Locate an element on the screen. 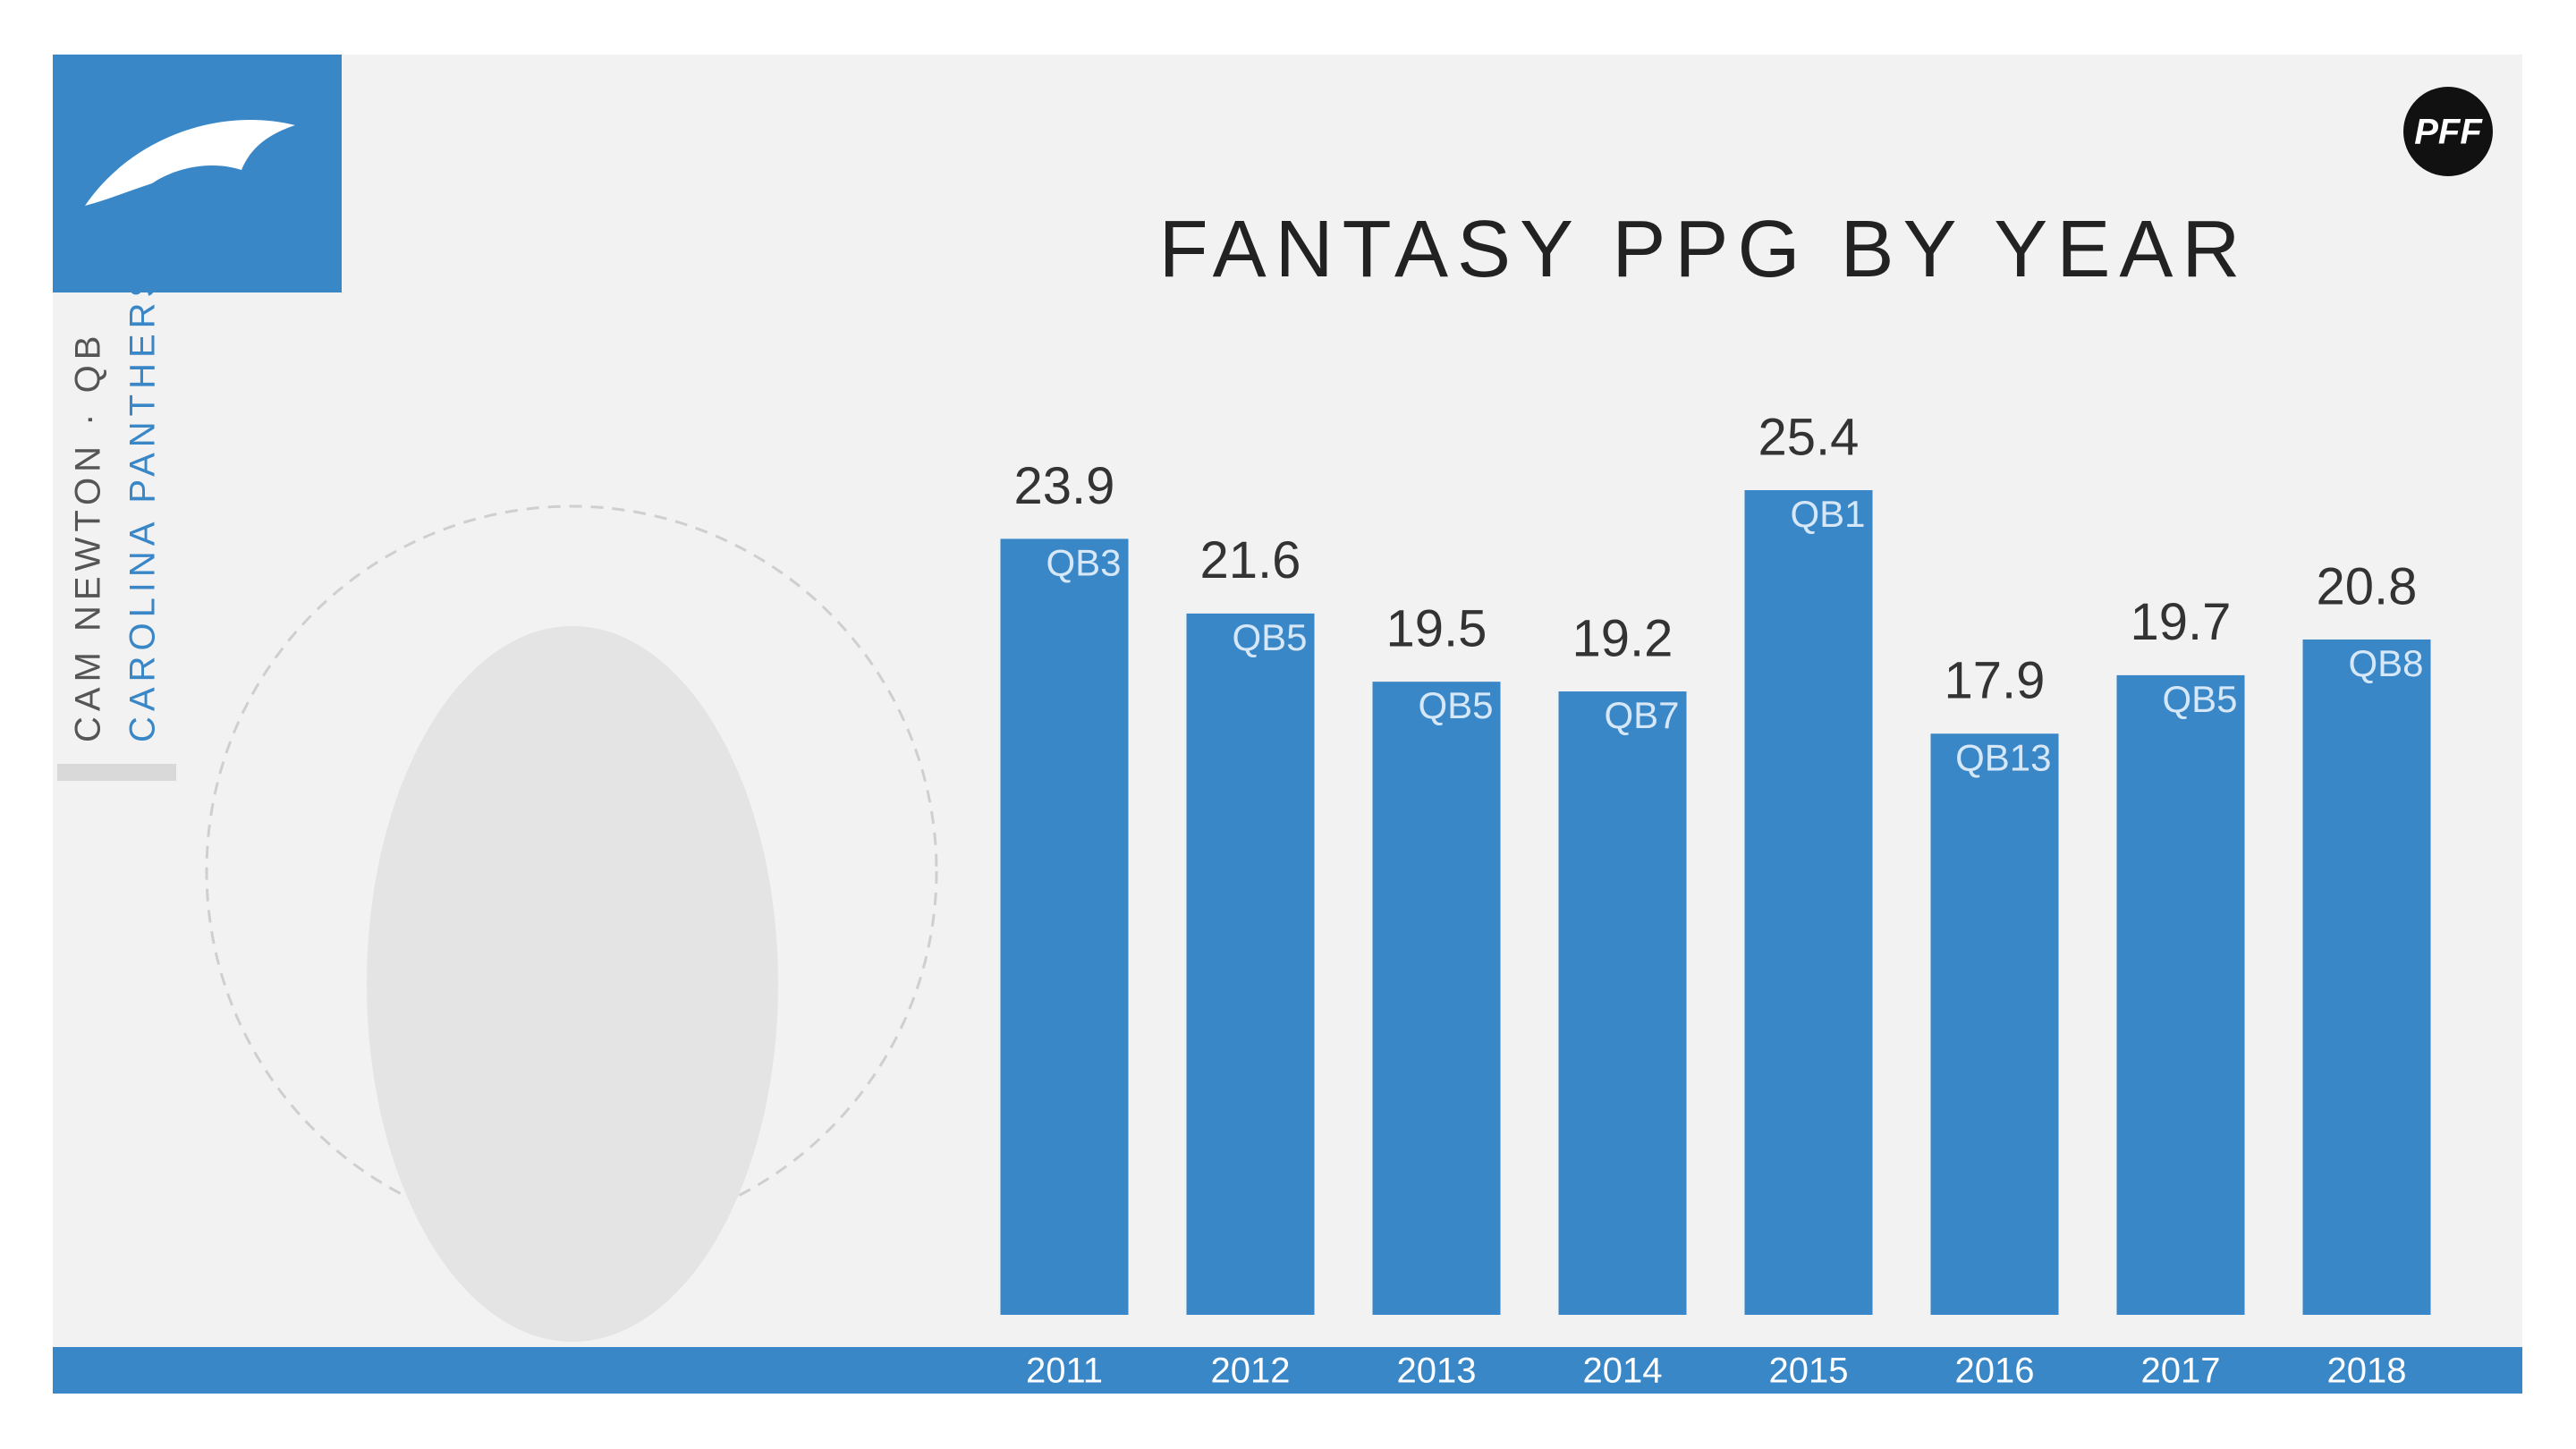 The height and width of the screenshot is (1449, 2576). rank-label: QB8 is located at coordinates (2385, 663).